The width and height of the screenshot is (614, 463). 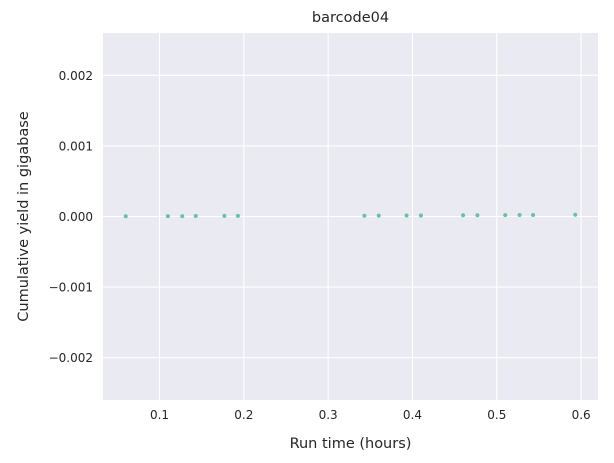 I want to click on y-tick-label: 0.002, so click(x=76, y=76).